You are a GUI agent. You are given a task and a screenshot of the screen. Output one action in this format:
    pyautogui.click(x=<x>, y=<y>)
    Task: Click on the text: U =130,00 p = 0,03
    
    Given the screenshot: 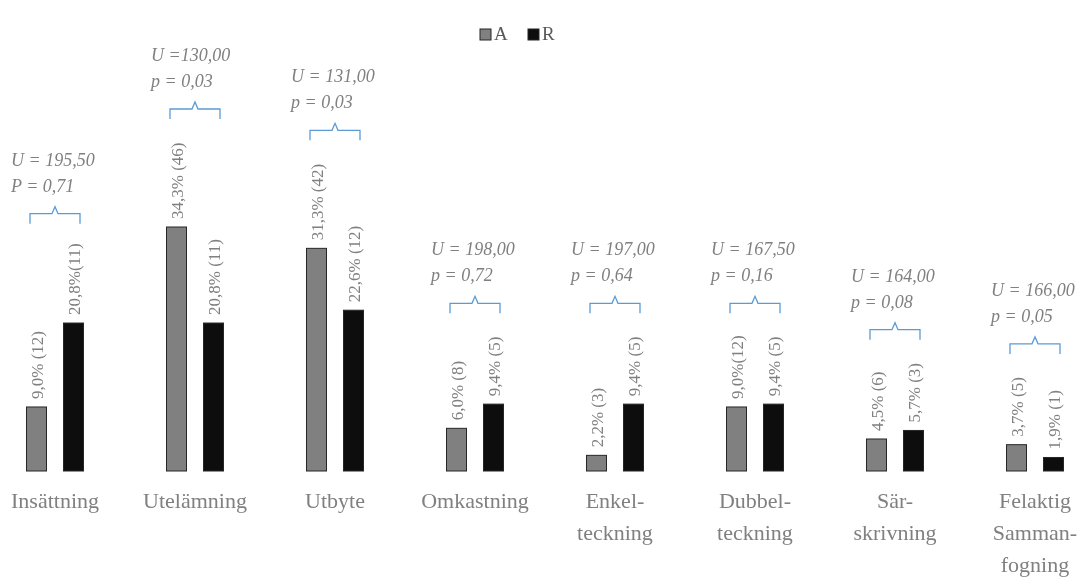 What is the action you would take?
    pyautogui.click(x=190, y=68)
    